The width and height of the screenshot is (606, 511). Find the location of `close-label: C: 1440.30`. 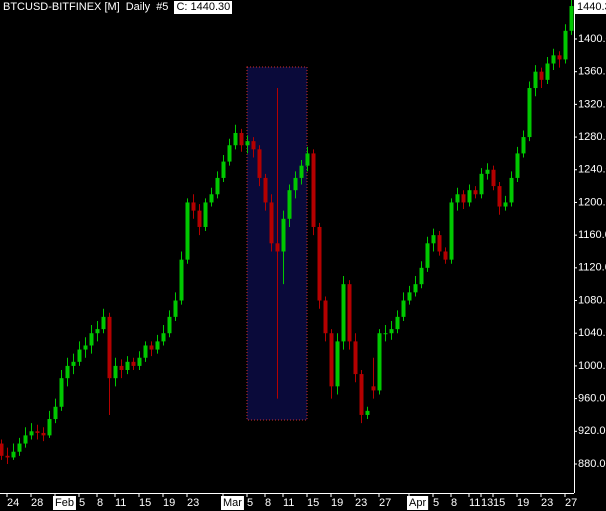

close-label: C: 1440.30 is located at coordinates (203, 7).